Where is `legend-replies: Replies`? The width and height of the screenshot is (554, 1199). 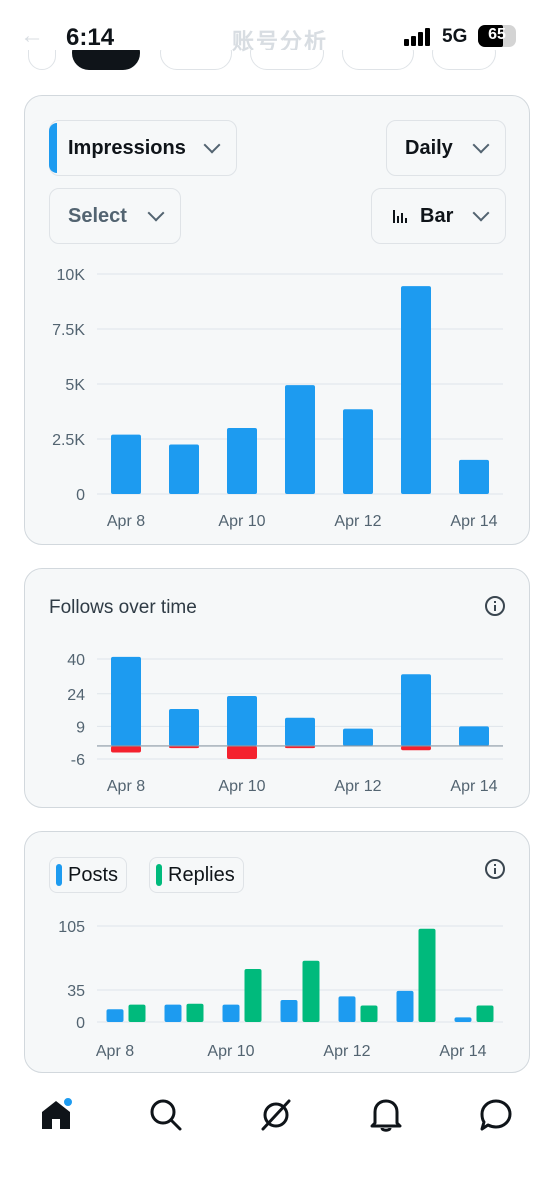
legend-replies: Replies is located at coordinates (196, 875).